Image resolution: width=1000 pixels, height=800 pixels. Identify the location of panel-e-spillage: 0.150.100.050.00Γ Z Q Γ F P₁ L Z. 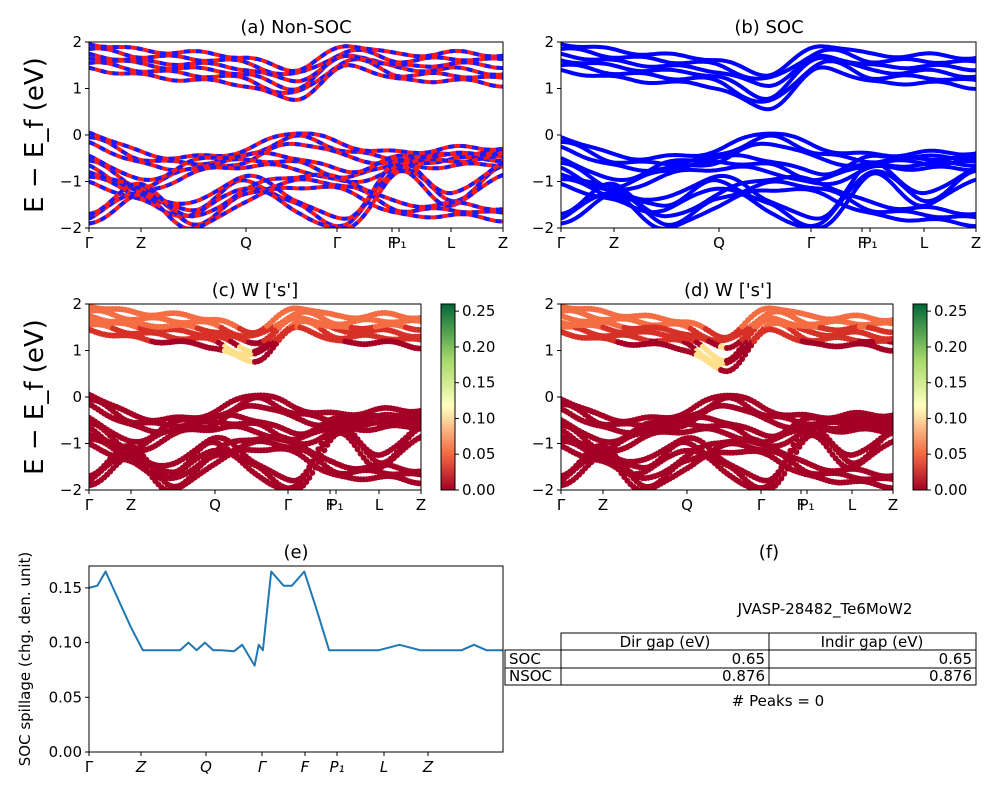
(276, 670).